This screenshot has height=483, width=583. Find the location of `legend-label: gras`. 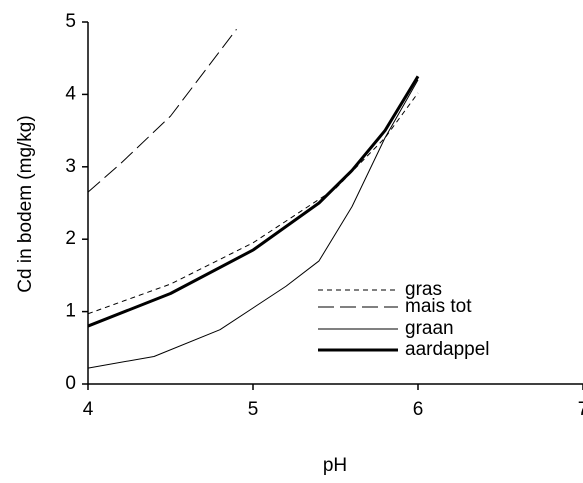

legend-label: gras is located at coordinates (423, 289).